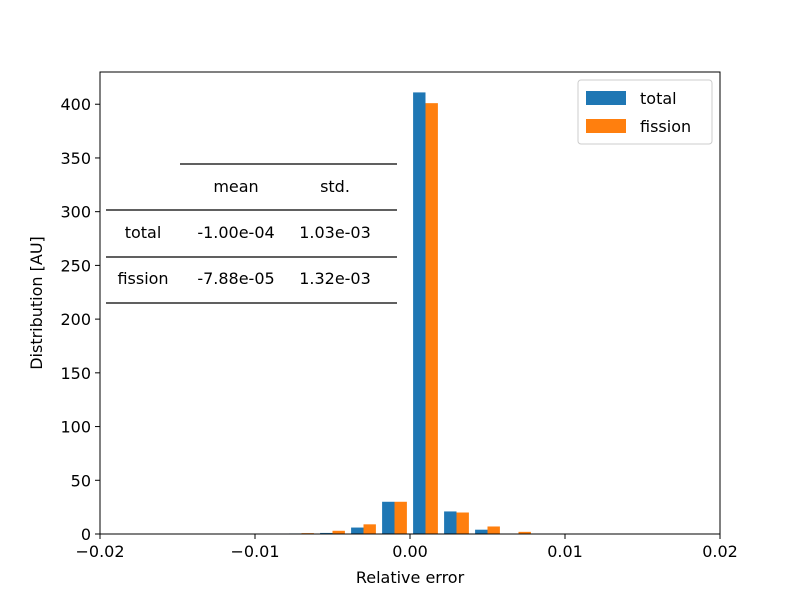  Describe the element at coordinates (665, 126) in the screenshot. I see `legend-label-fission: fission` at that location.